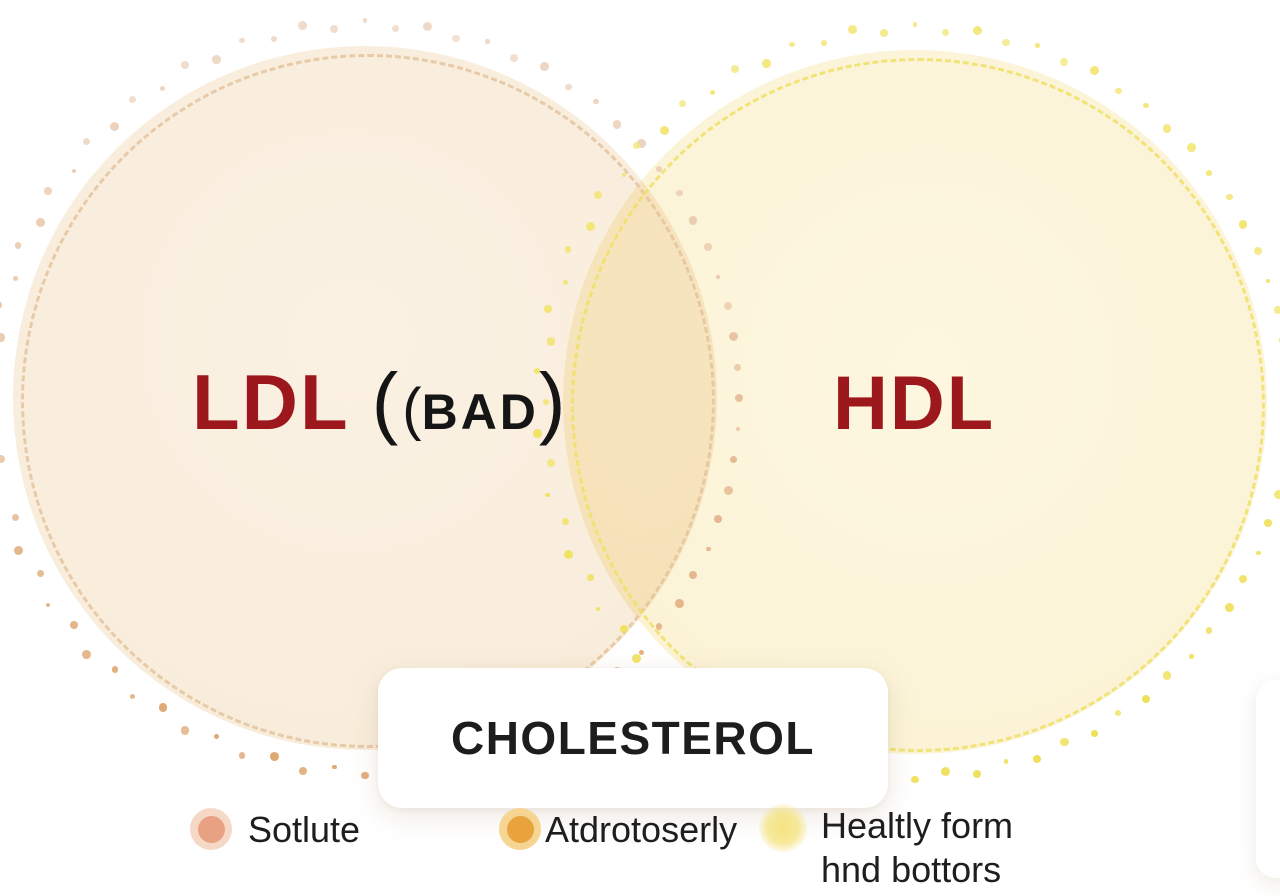 The height and width of the screenshot is (896, 1280). Describe the element at coordinates (641, 829) in the screenshot. I see `legend-label-atdrotoserly: Atdrotoserly` at that location.